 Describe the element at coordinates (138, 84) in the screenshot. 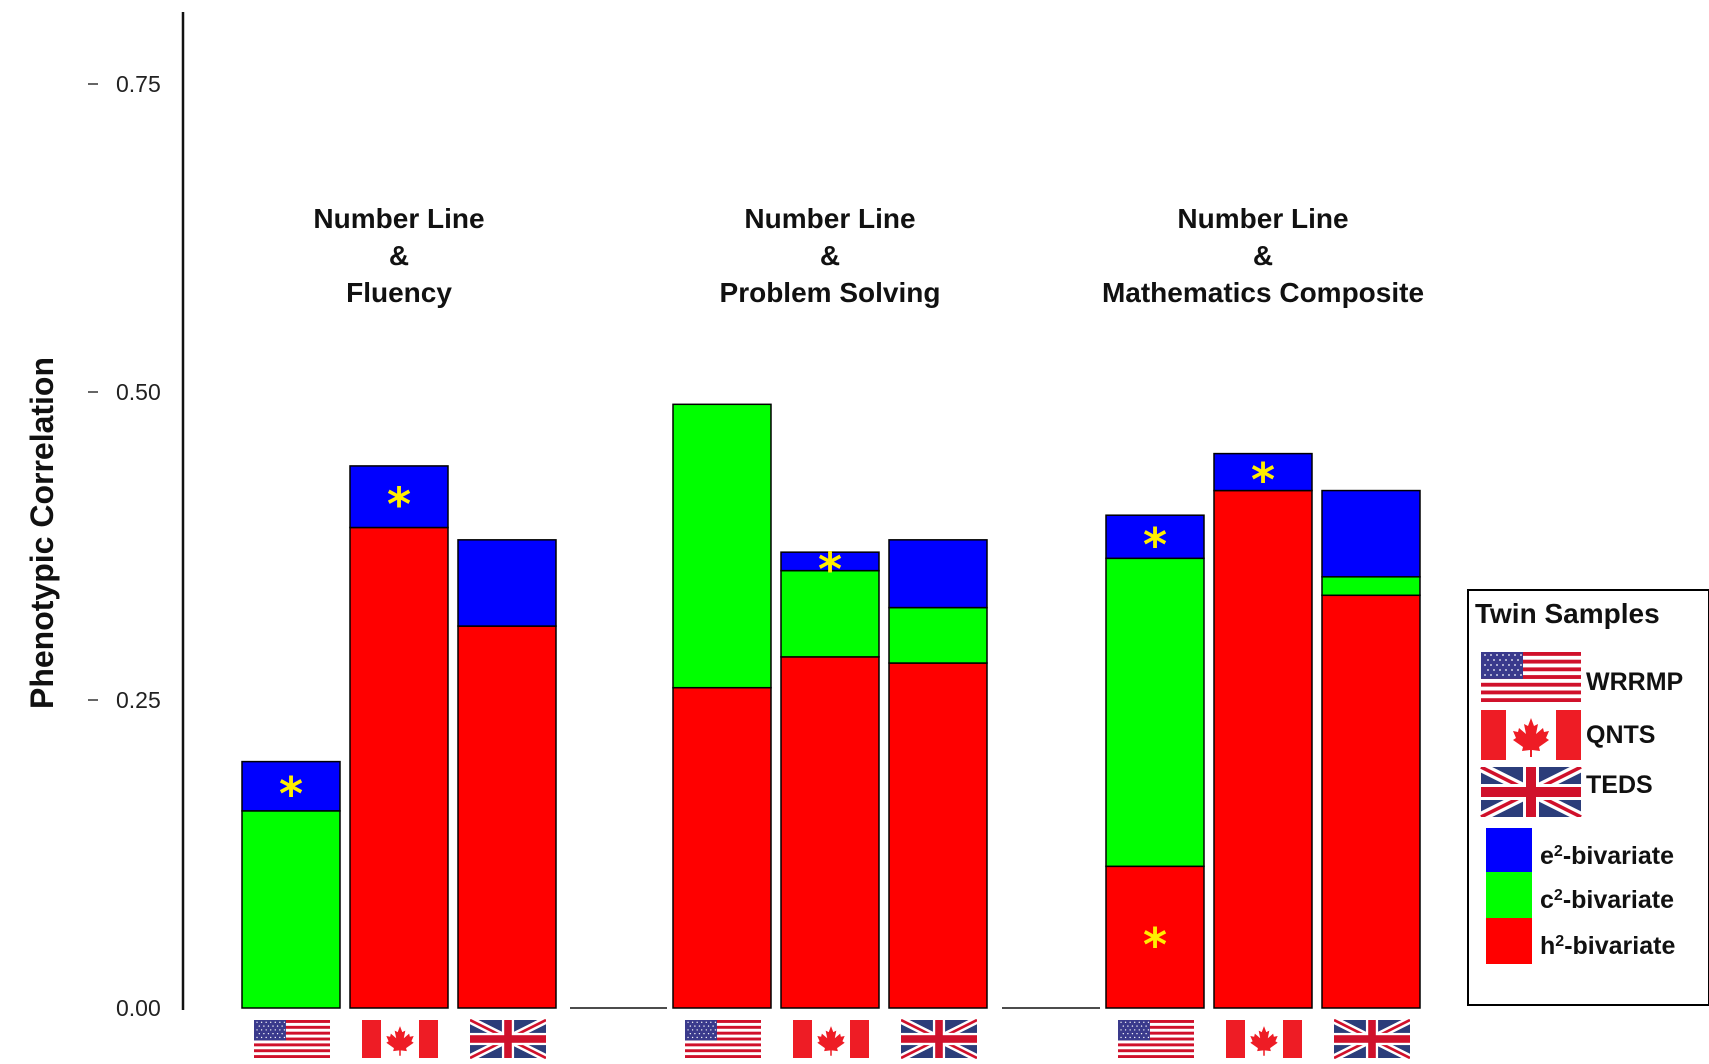

I see `y-tick-label: 0.75` at that location.